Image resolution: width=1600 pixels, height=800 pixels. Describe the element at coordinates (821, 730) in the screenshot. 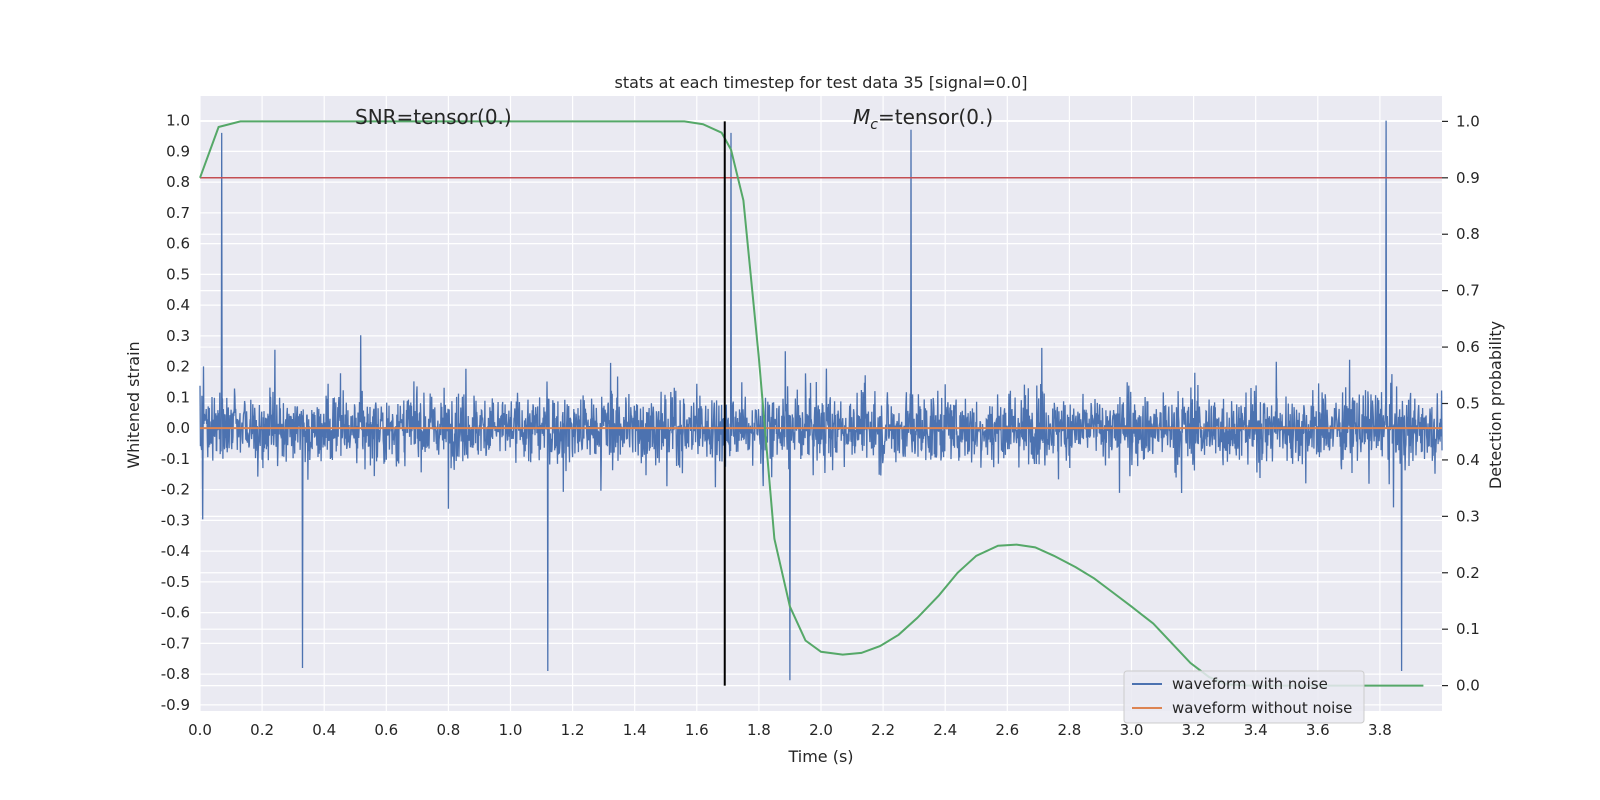

I see `x-tick-label: 2.0` at that location.